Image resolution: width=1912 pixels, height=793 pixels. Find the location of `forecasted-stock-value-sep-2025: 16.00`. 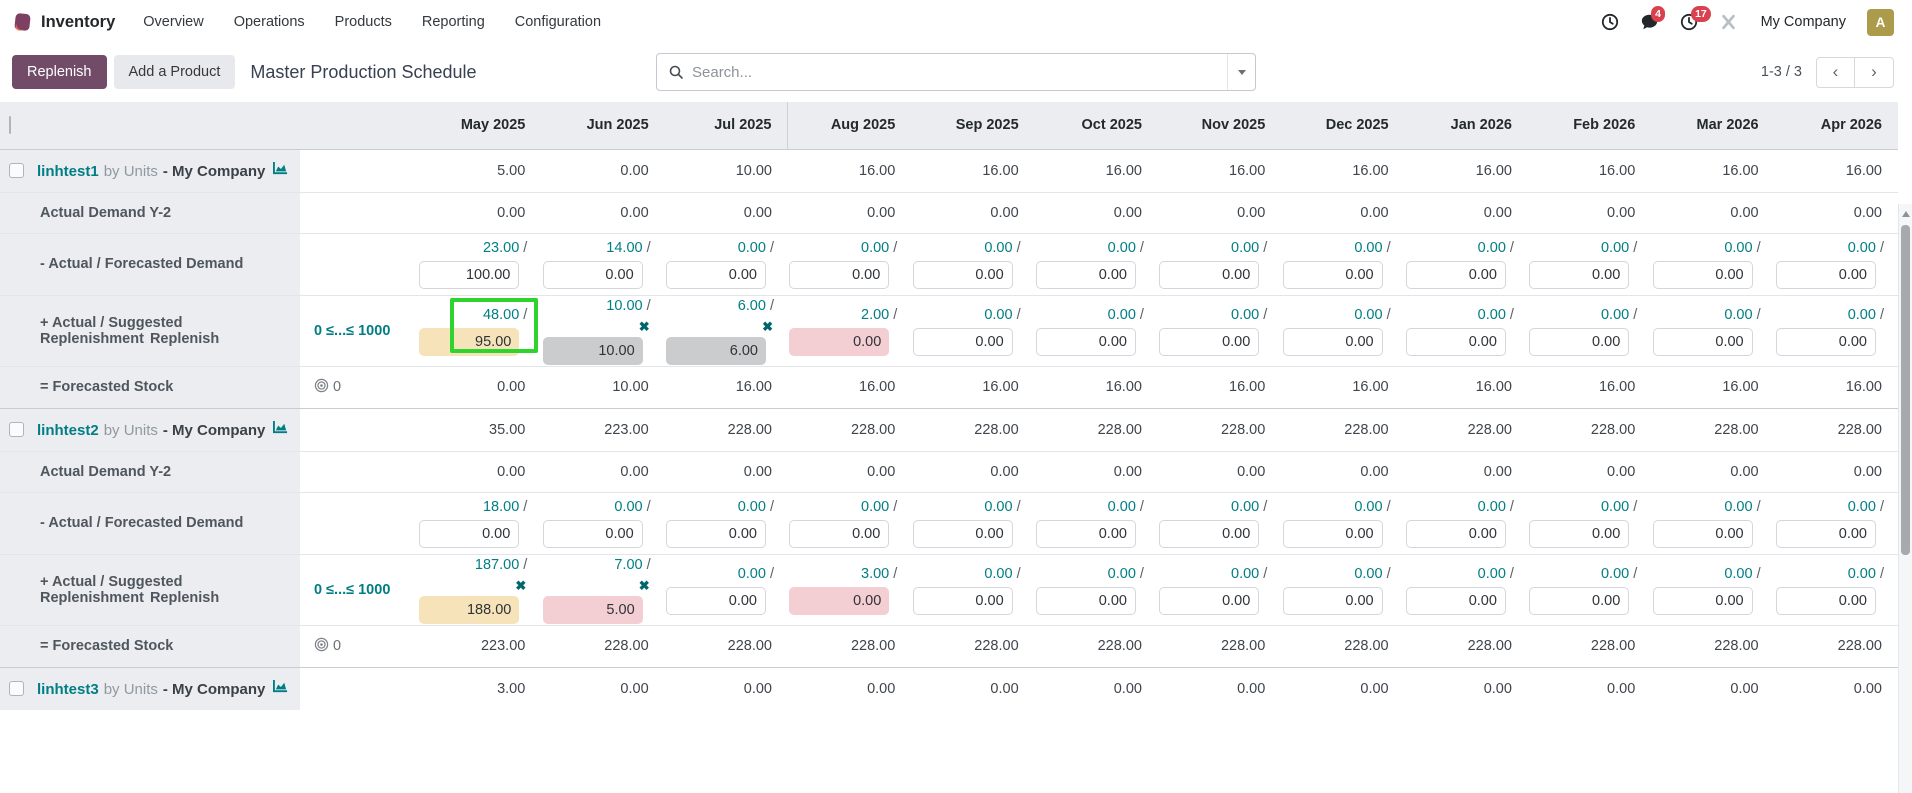

forecasted-stock-value-sep-2025: 16.00 is located at coordinates (1000, 387).